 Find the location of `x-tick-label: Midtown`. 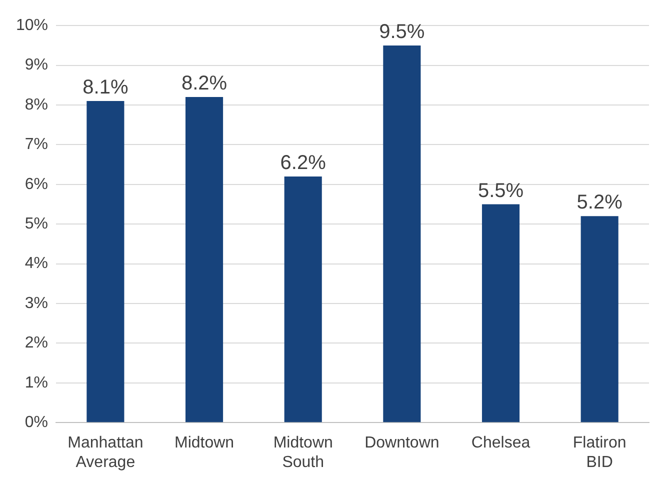

x-tick-label: Midtown is located at coordinates (204, 443).